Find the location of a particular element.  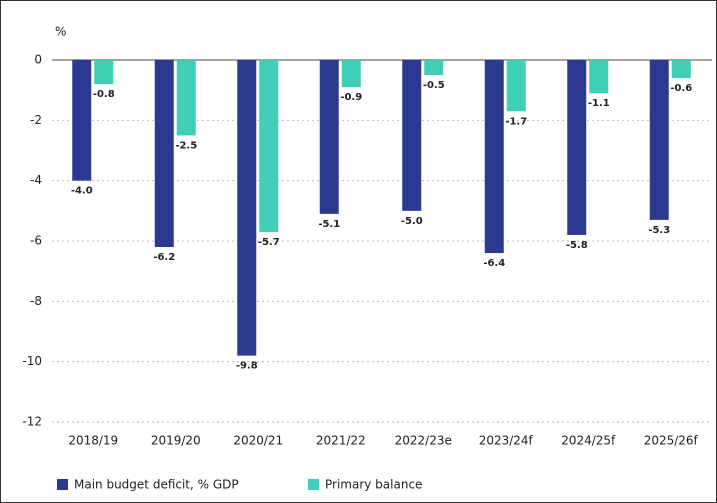

value-label: -6.4 is located at coordinates (494, 263).